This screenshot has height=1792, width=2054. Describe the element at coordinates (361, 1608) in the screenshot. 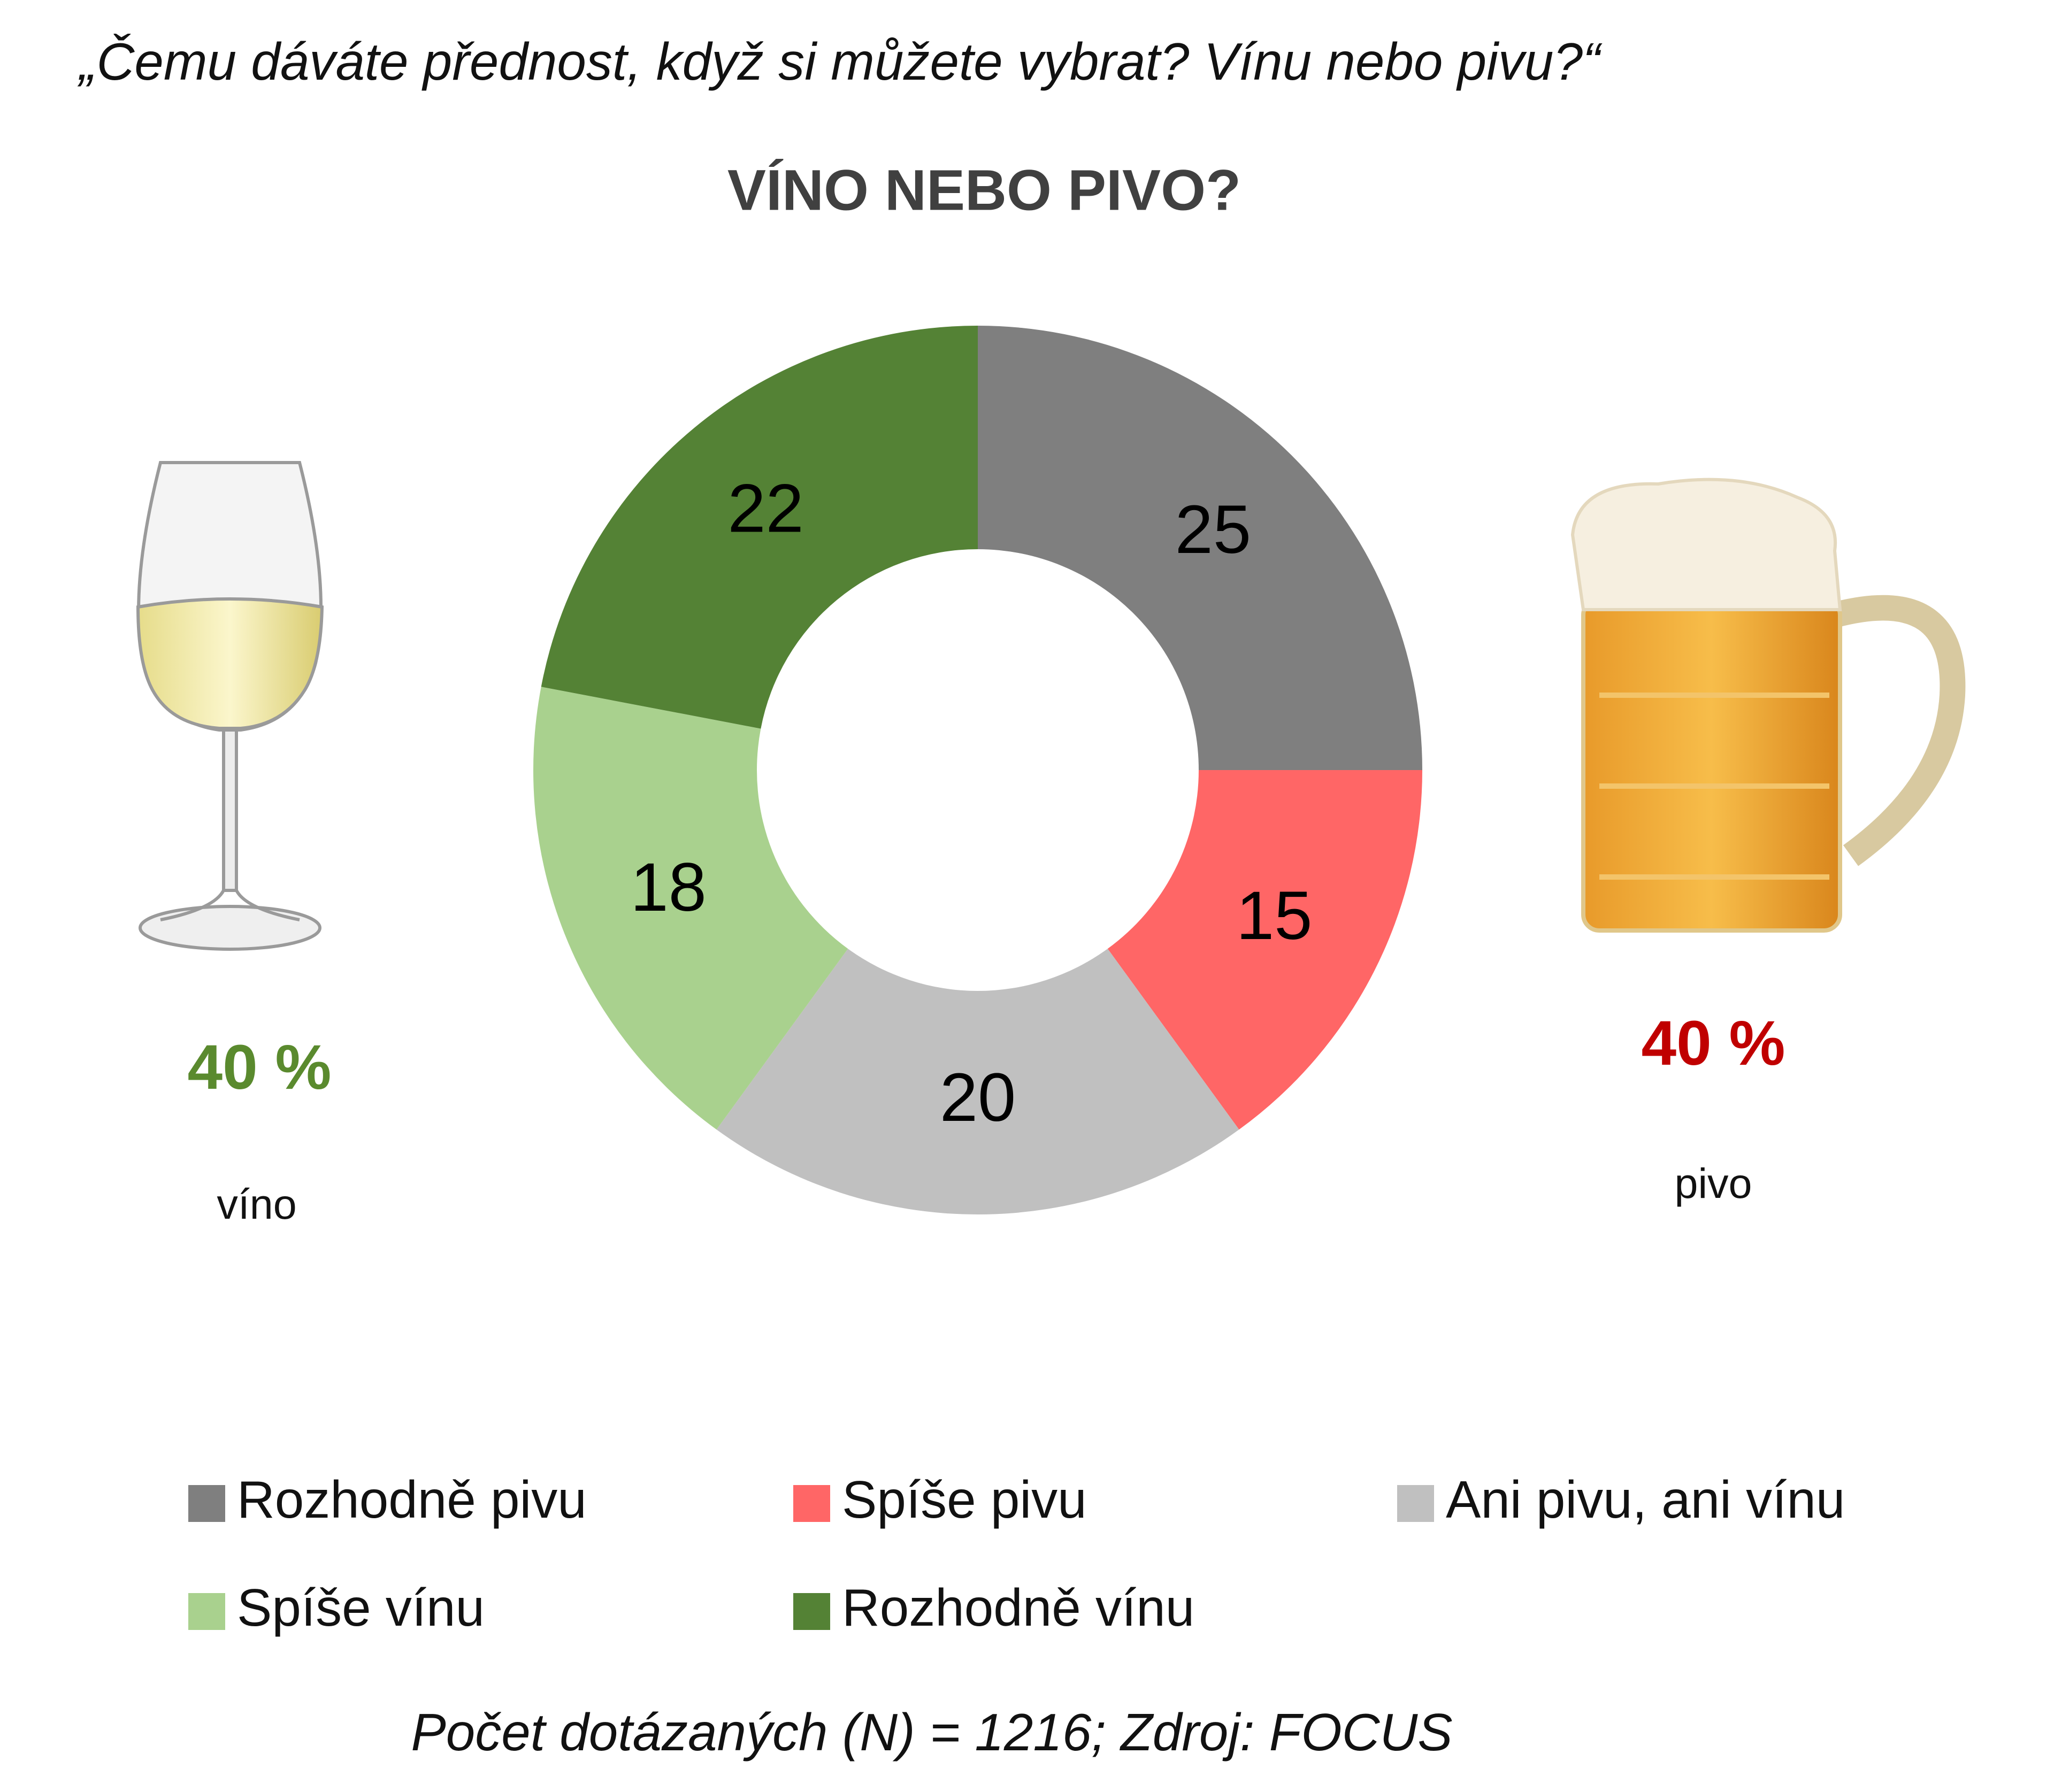

I see `legend-label: Spíše vínu` at that location.